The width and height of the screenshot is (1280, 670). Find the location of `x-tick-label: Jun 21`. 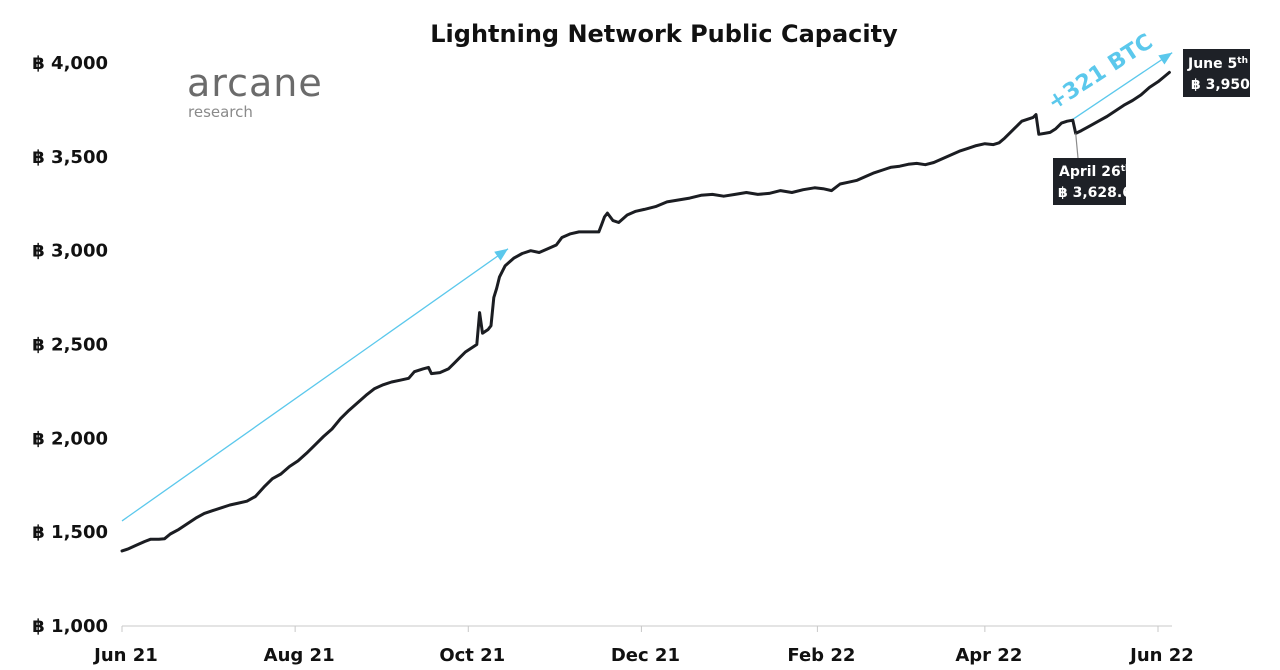

x-tick-label: Jun 21 is located at coordinates (125, 655).